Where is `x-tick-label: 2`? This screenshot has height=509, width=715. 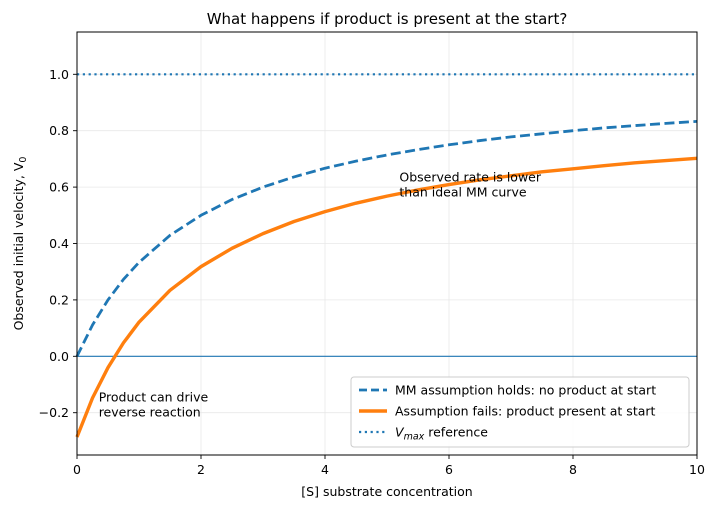 x-tick-label: 2 is located at coordinates (201, 469).